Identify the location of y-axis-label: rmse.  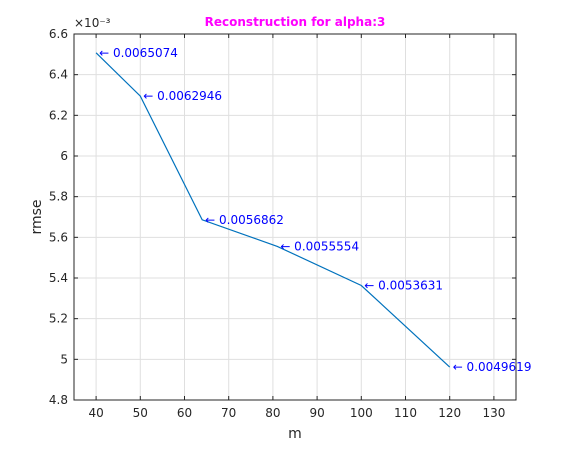
(37, 216).